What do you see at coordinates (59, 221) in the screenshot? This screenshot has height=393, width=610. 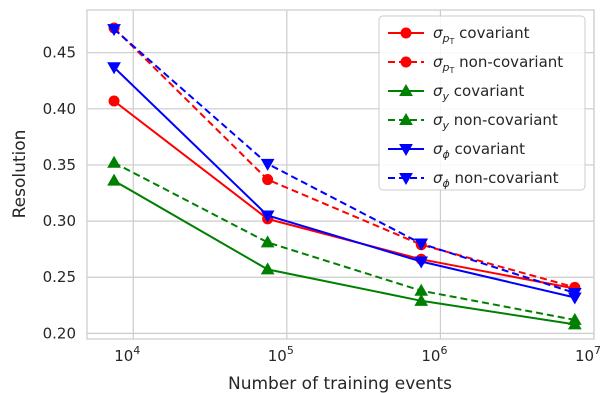 I see `y-tick-label: 0.30` at bounding box center [59, 221].